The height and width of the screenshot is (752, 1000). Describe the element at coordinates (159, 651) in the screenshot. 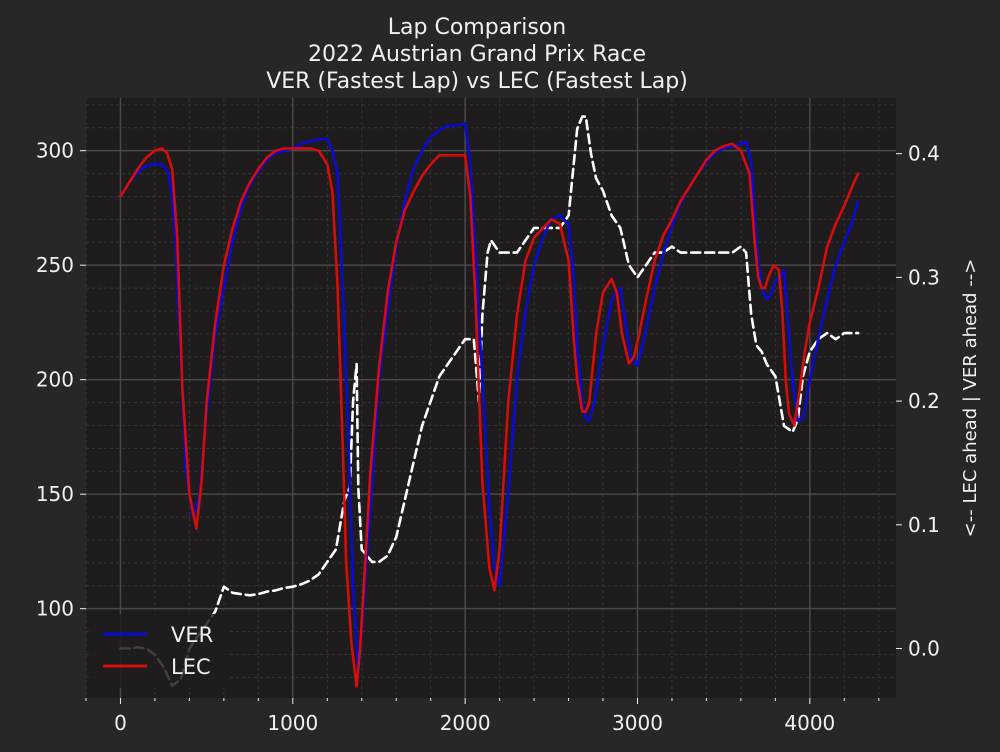

I see `legend: VER LEC` at that location.